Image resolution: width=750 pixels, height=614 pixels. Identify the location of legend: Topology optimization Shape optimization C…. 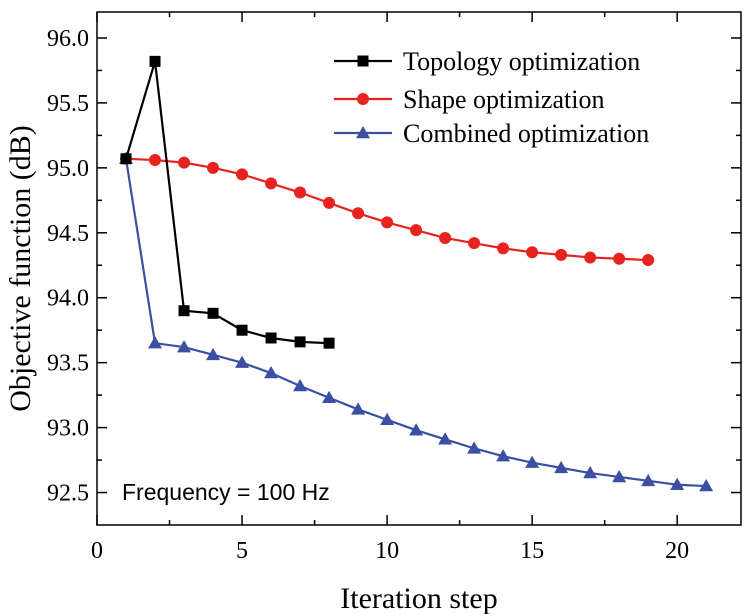
(491, 97).